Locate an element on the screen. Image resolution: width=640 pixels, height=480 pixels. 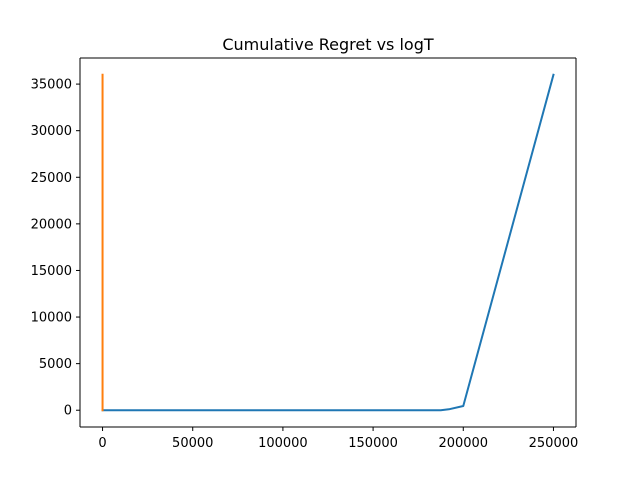
x-tick-label: 100000 is located at coordinates (283, 443).